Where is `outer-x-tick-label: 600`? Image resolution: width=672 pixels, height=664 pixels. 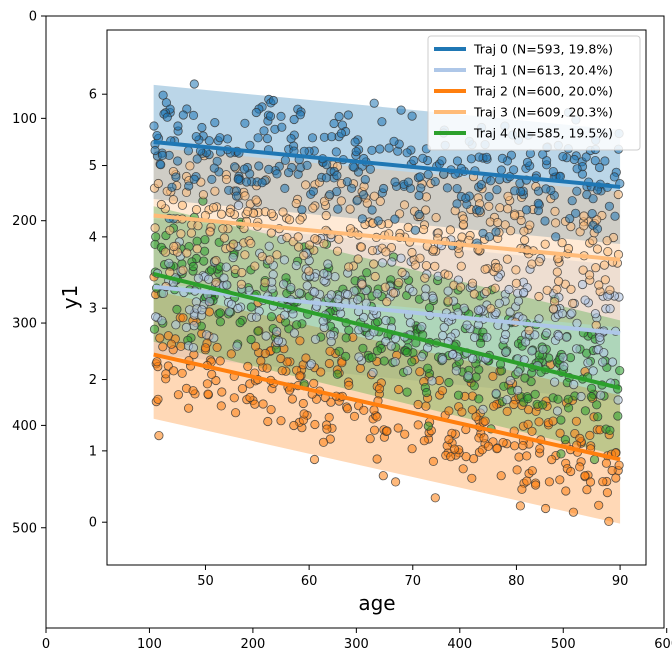 outer-x-tick-label: 600 is located at coordinates (663, 644).